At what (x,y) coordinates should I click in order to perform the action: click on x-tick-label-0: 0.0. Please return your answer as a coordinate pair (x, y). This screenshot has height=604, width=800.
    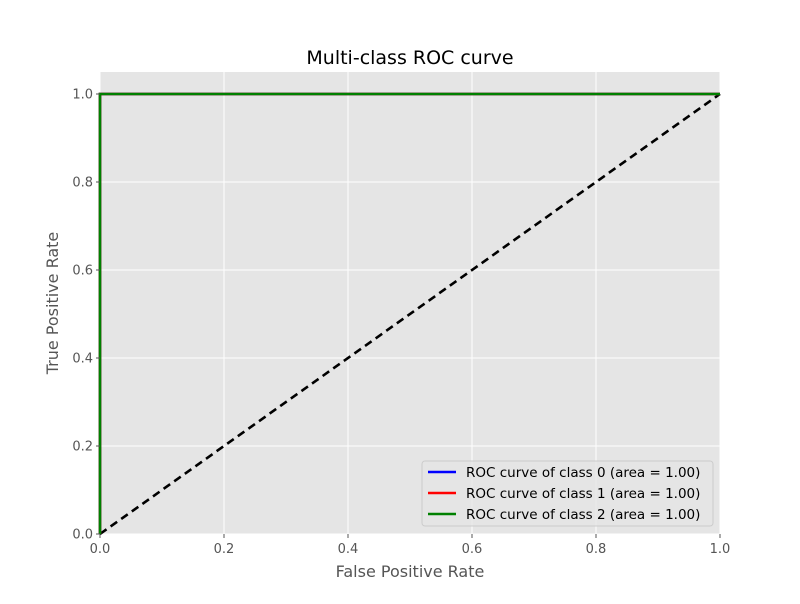
    Looking at the image, I should click on (100, 549).